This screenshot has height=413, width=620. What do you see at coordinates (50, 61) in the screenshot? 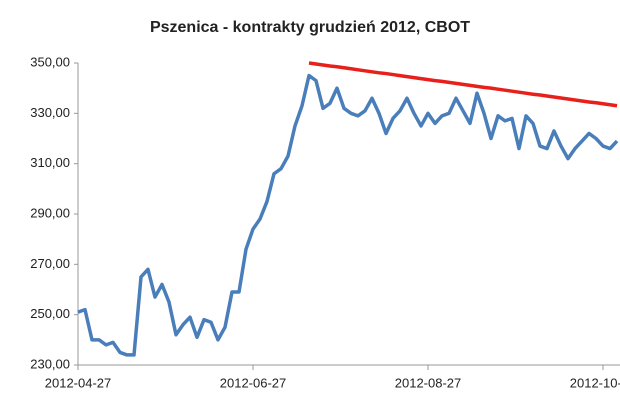
I see `y-tick-label: 350,00` at bounding box center [50, 61].